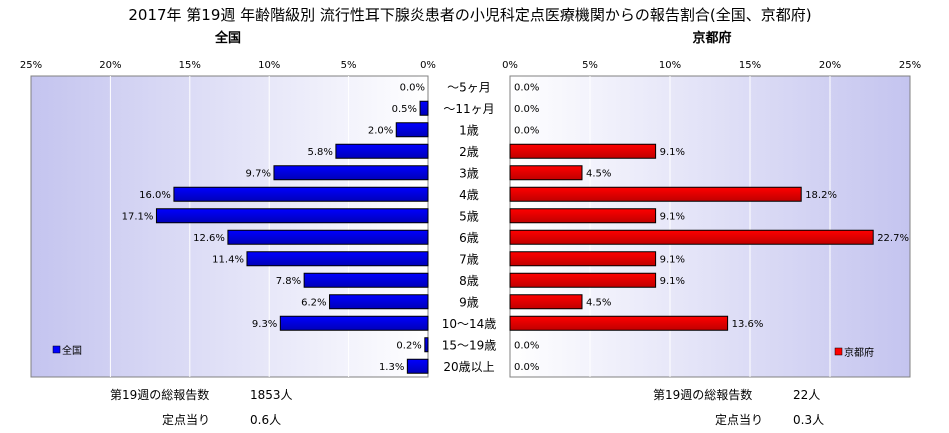 This screenshot has width=949, height=433. I want to click on data-label-zenkoku: 6.2%, so click(313, 302).